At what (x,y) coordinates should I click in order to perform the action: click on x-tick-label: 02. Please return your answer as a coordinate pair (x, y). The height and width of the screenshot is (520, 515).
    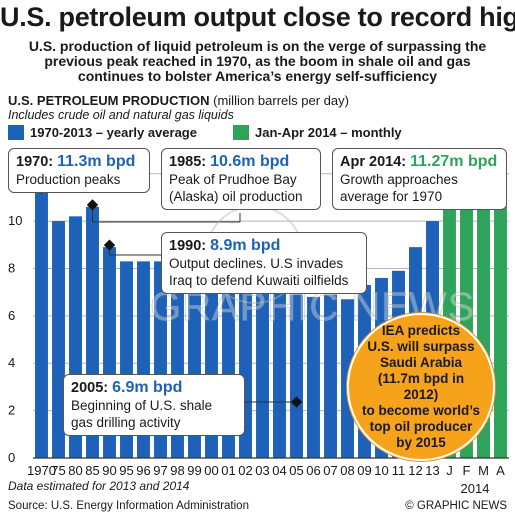
    Looking at the image, I should click on (245, 470).